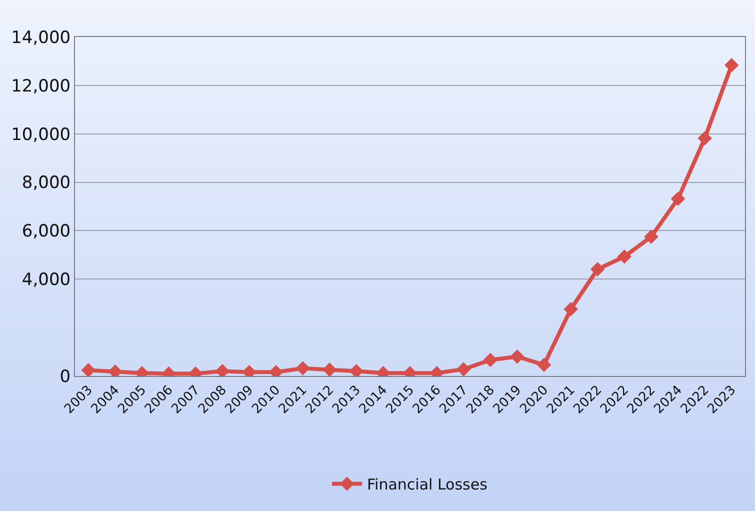 The image size is (755, 511). Describe the element at coordinates (427, 485) in the screenshot. I see `legend-label: Financial Losses` at that location.